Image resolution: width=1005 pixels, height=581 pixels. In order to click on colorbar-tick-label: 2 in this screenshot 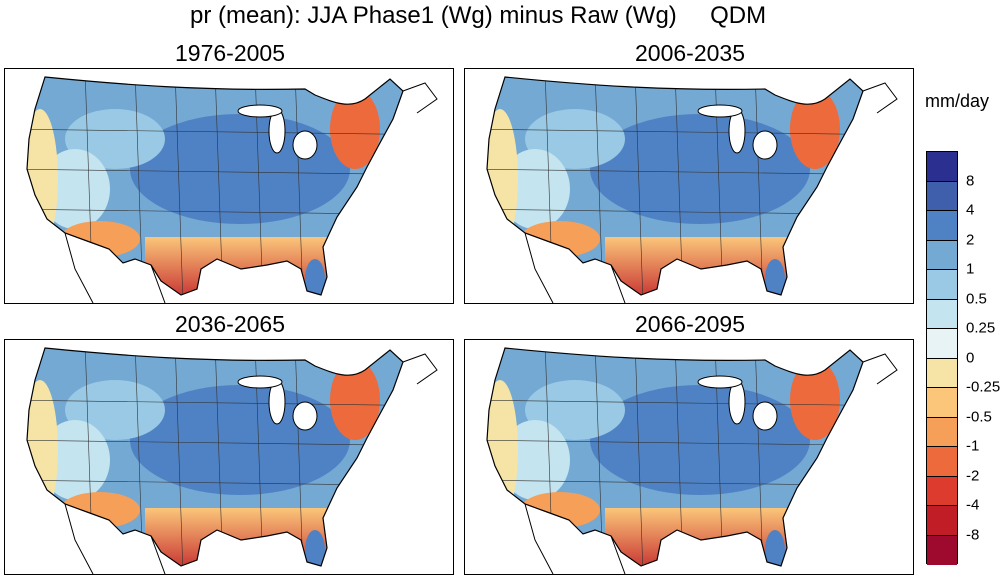, I will do `click(970, 239)`.